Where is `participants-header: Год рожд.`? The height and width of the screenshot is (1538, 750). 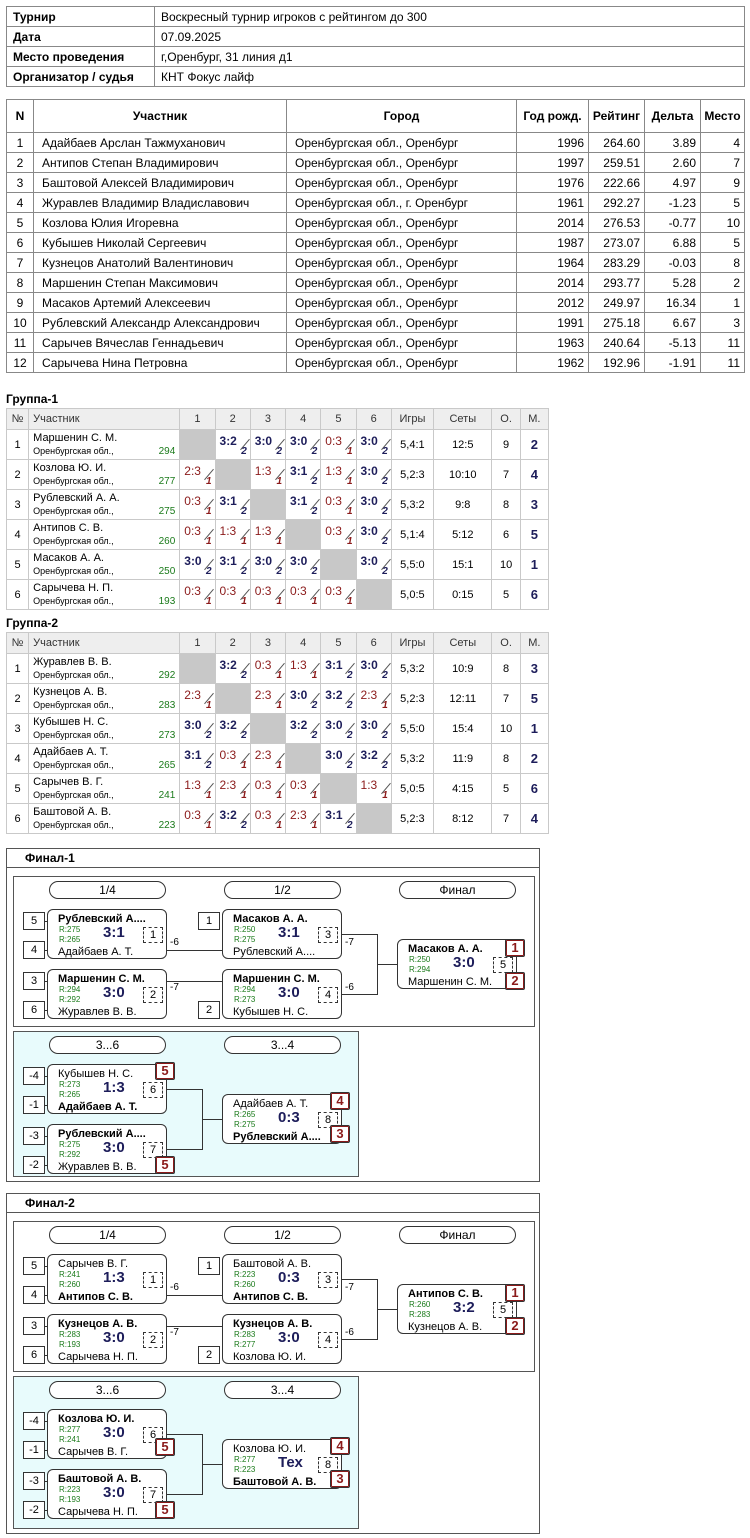
participants-header: Год рожд. is located at coordinates (552, 116).